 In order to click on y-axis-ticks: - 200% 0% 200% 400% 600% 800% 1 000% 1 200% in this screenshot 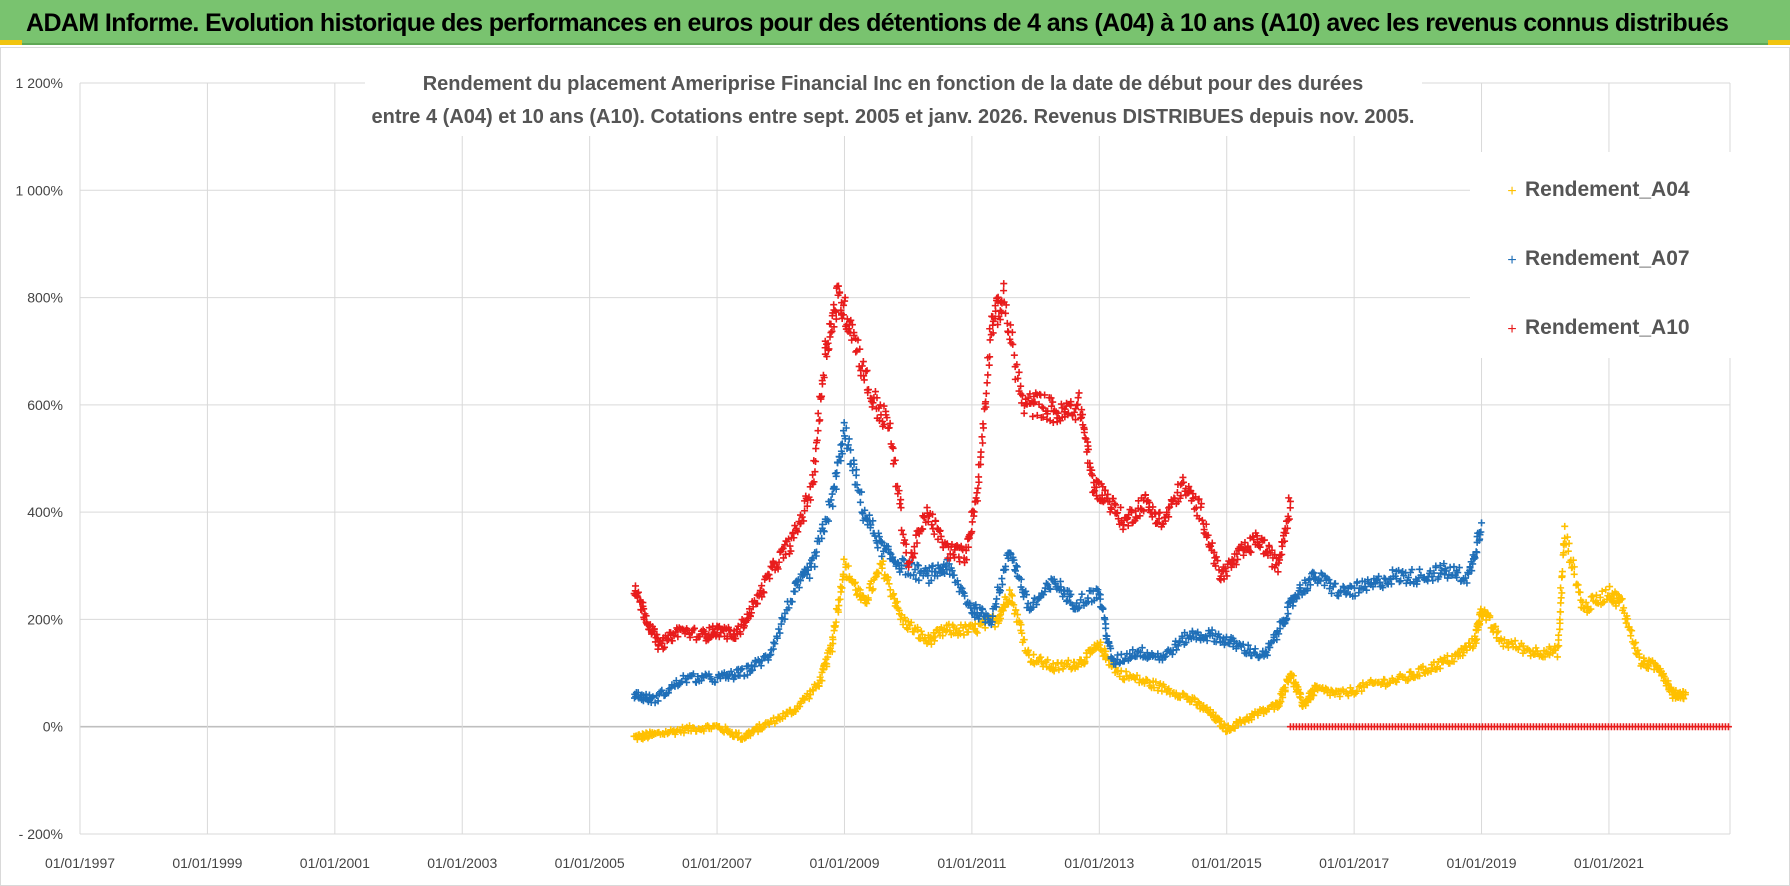, I will do `click(39, 458)`.